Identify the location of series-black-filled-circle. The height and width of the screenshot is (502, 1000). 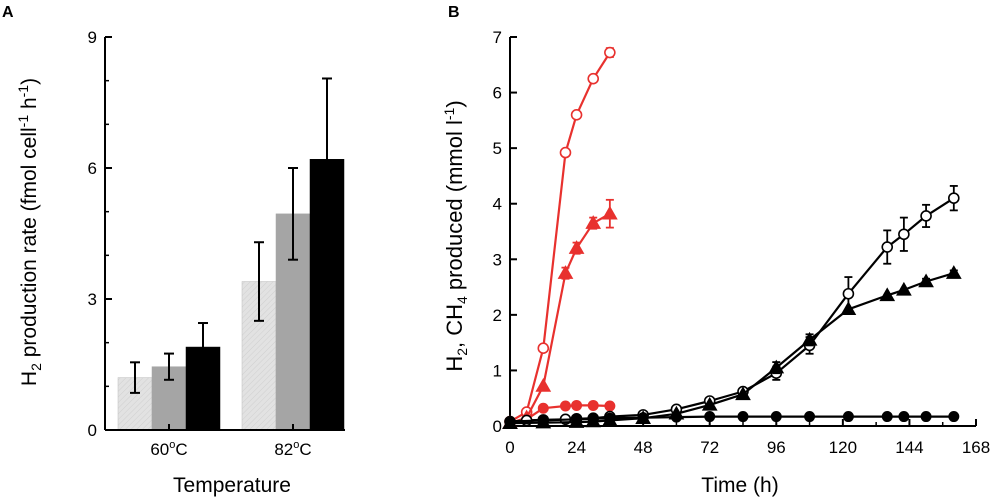
(732, 419).